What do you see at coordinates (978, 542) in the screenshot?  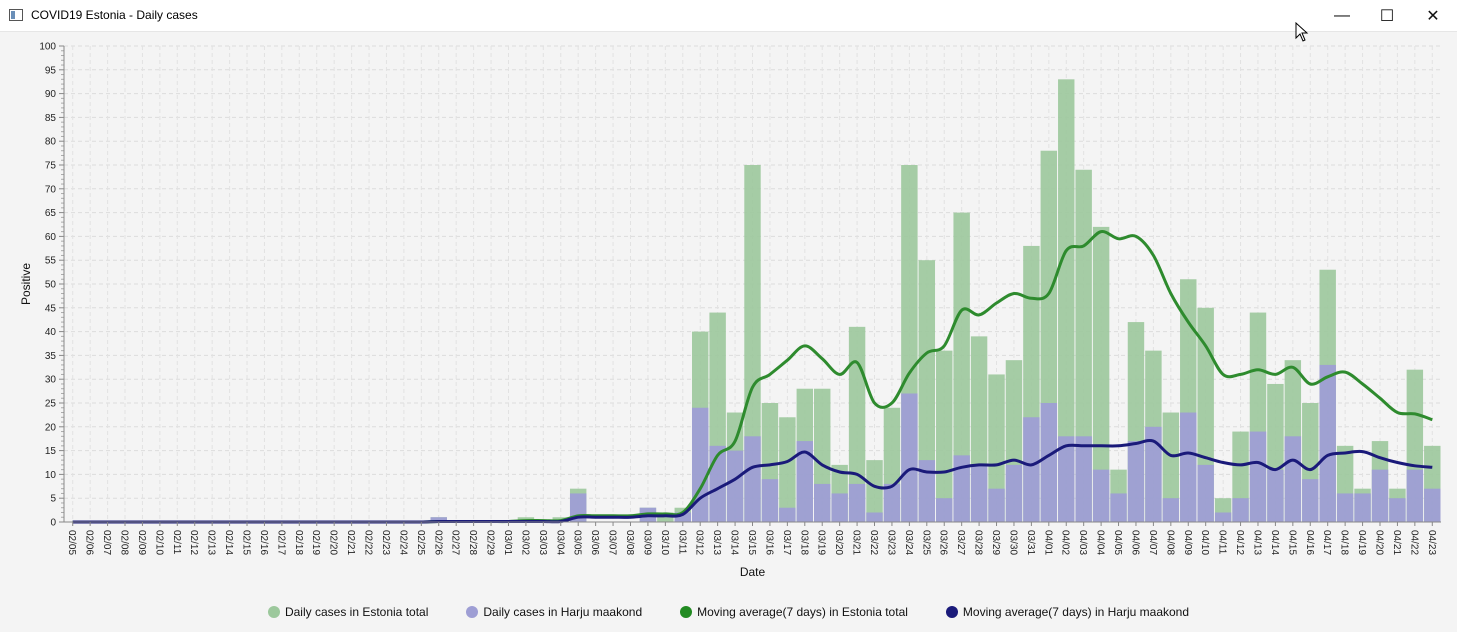 I see `x-tick-label: 03/28` at bounding box center [978, 542].